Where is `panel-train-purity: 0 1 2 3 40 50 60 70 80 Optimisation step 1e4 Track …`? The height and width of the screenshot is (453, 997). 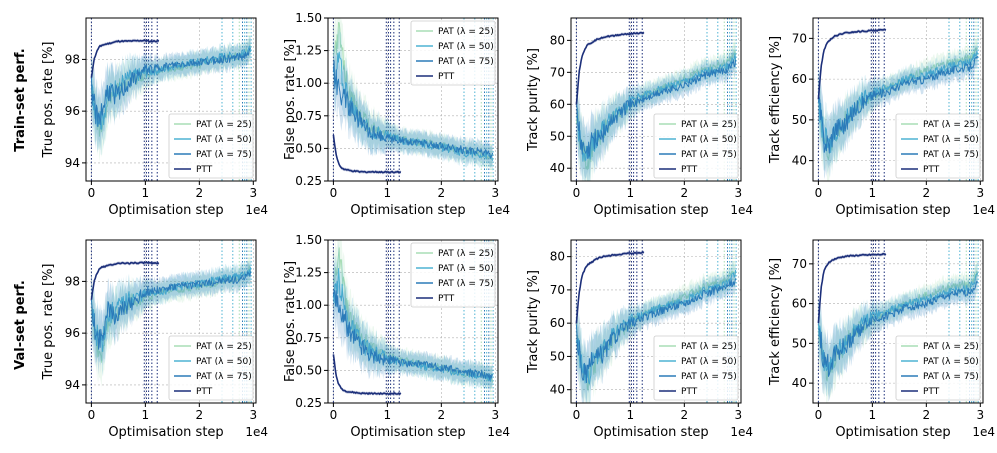
panel-train-purity: 0 1 2 3 40 50 60 70 80 Optimisation step 1e4 Track … is located at coordinates (639, 117).